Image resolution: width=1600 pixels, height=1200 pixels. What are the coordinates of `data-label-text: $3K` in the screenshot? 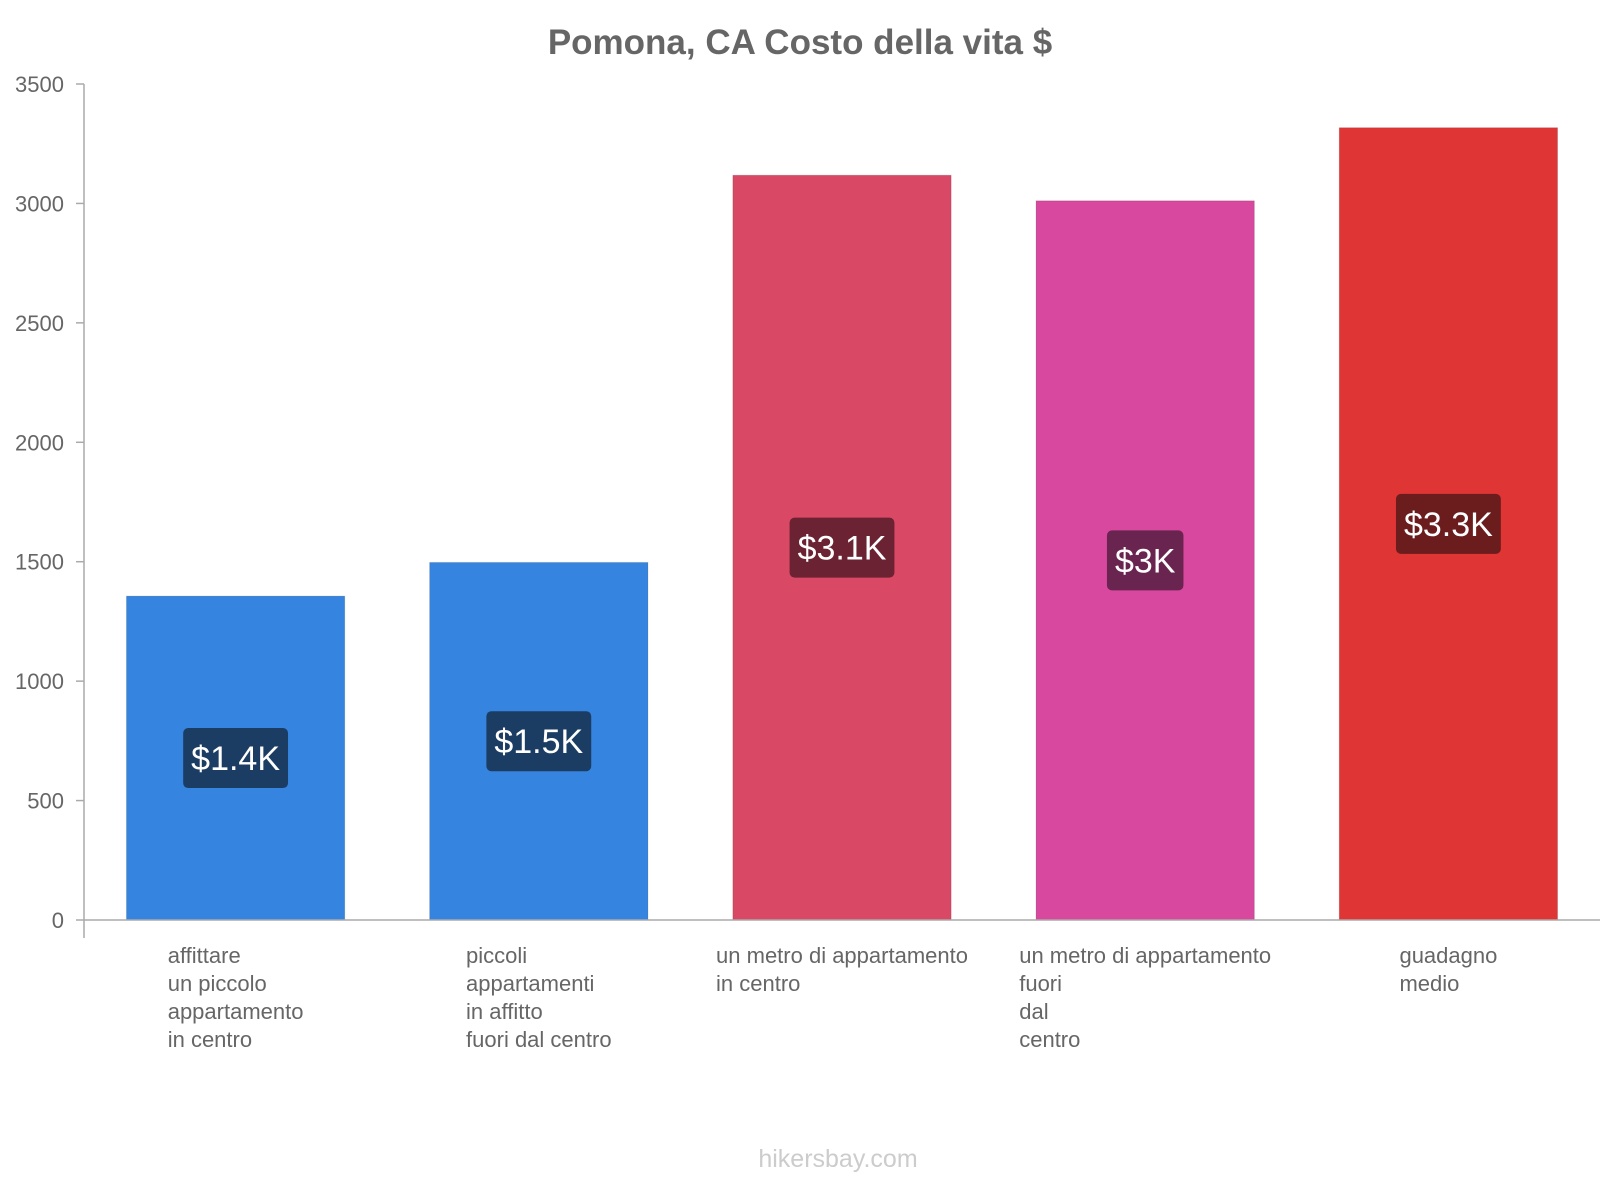 It's located at (1145, 561).